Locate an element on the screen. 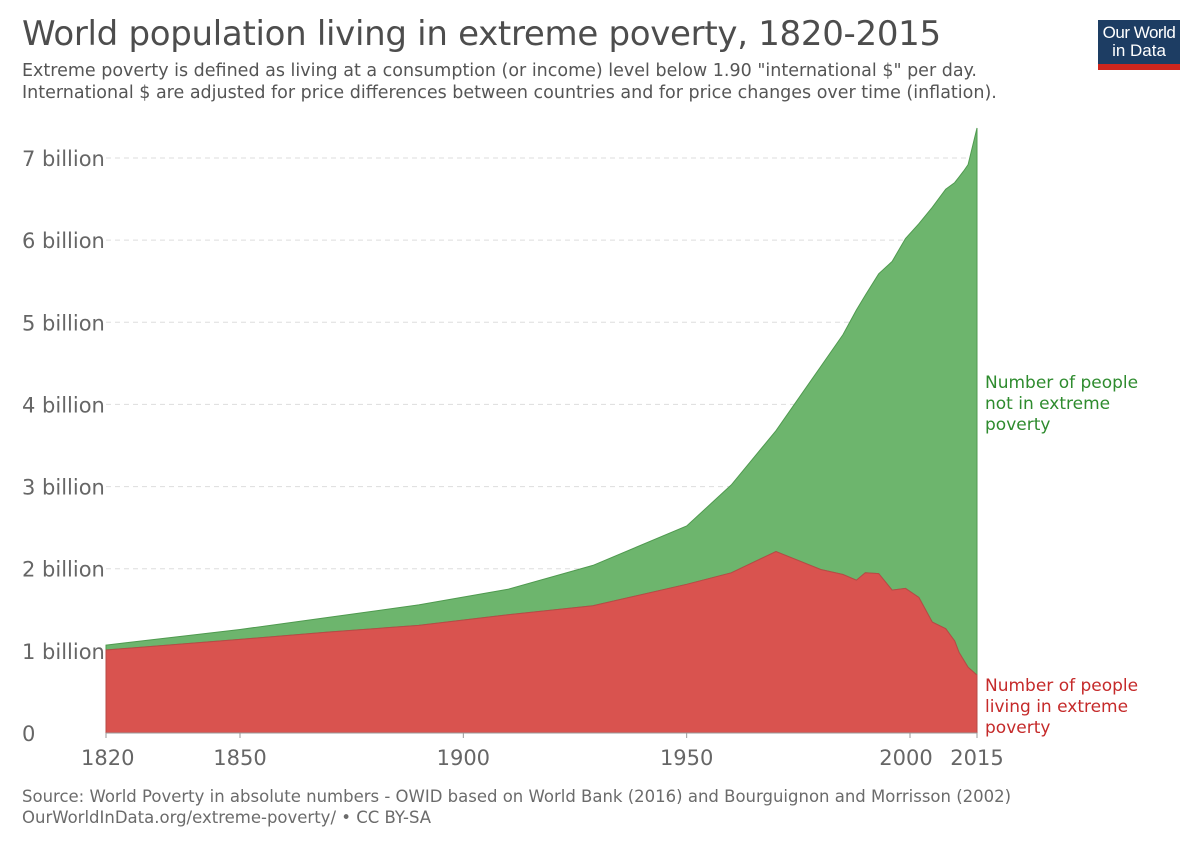 This screenshot has height=847, width=1200. owid-logo: Our World in Data is located at coordinates (1139, 45).